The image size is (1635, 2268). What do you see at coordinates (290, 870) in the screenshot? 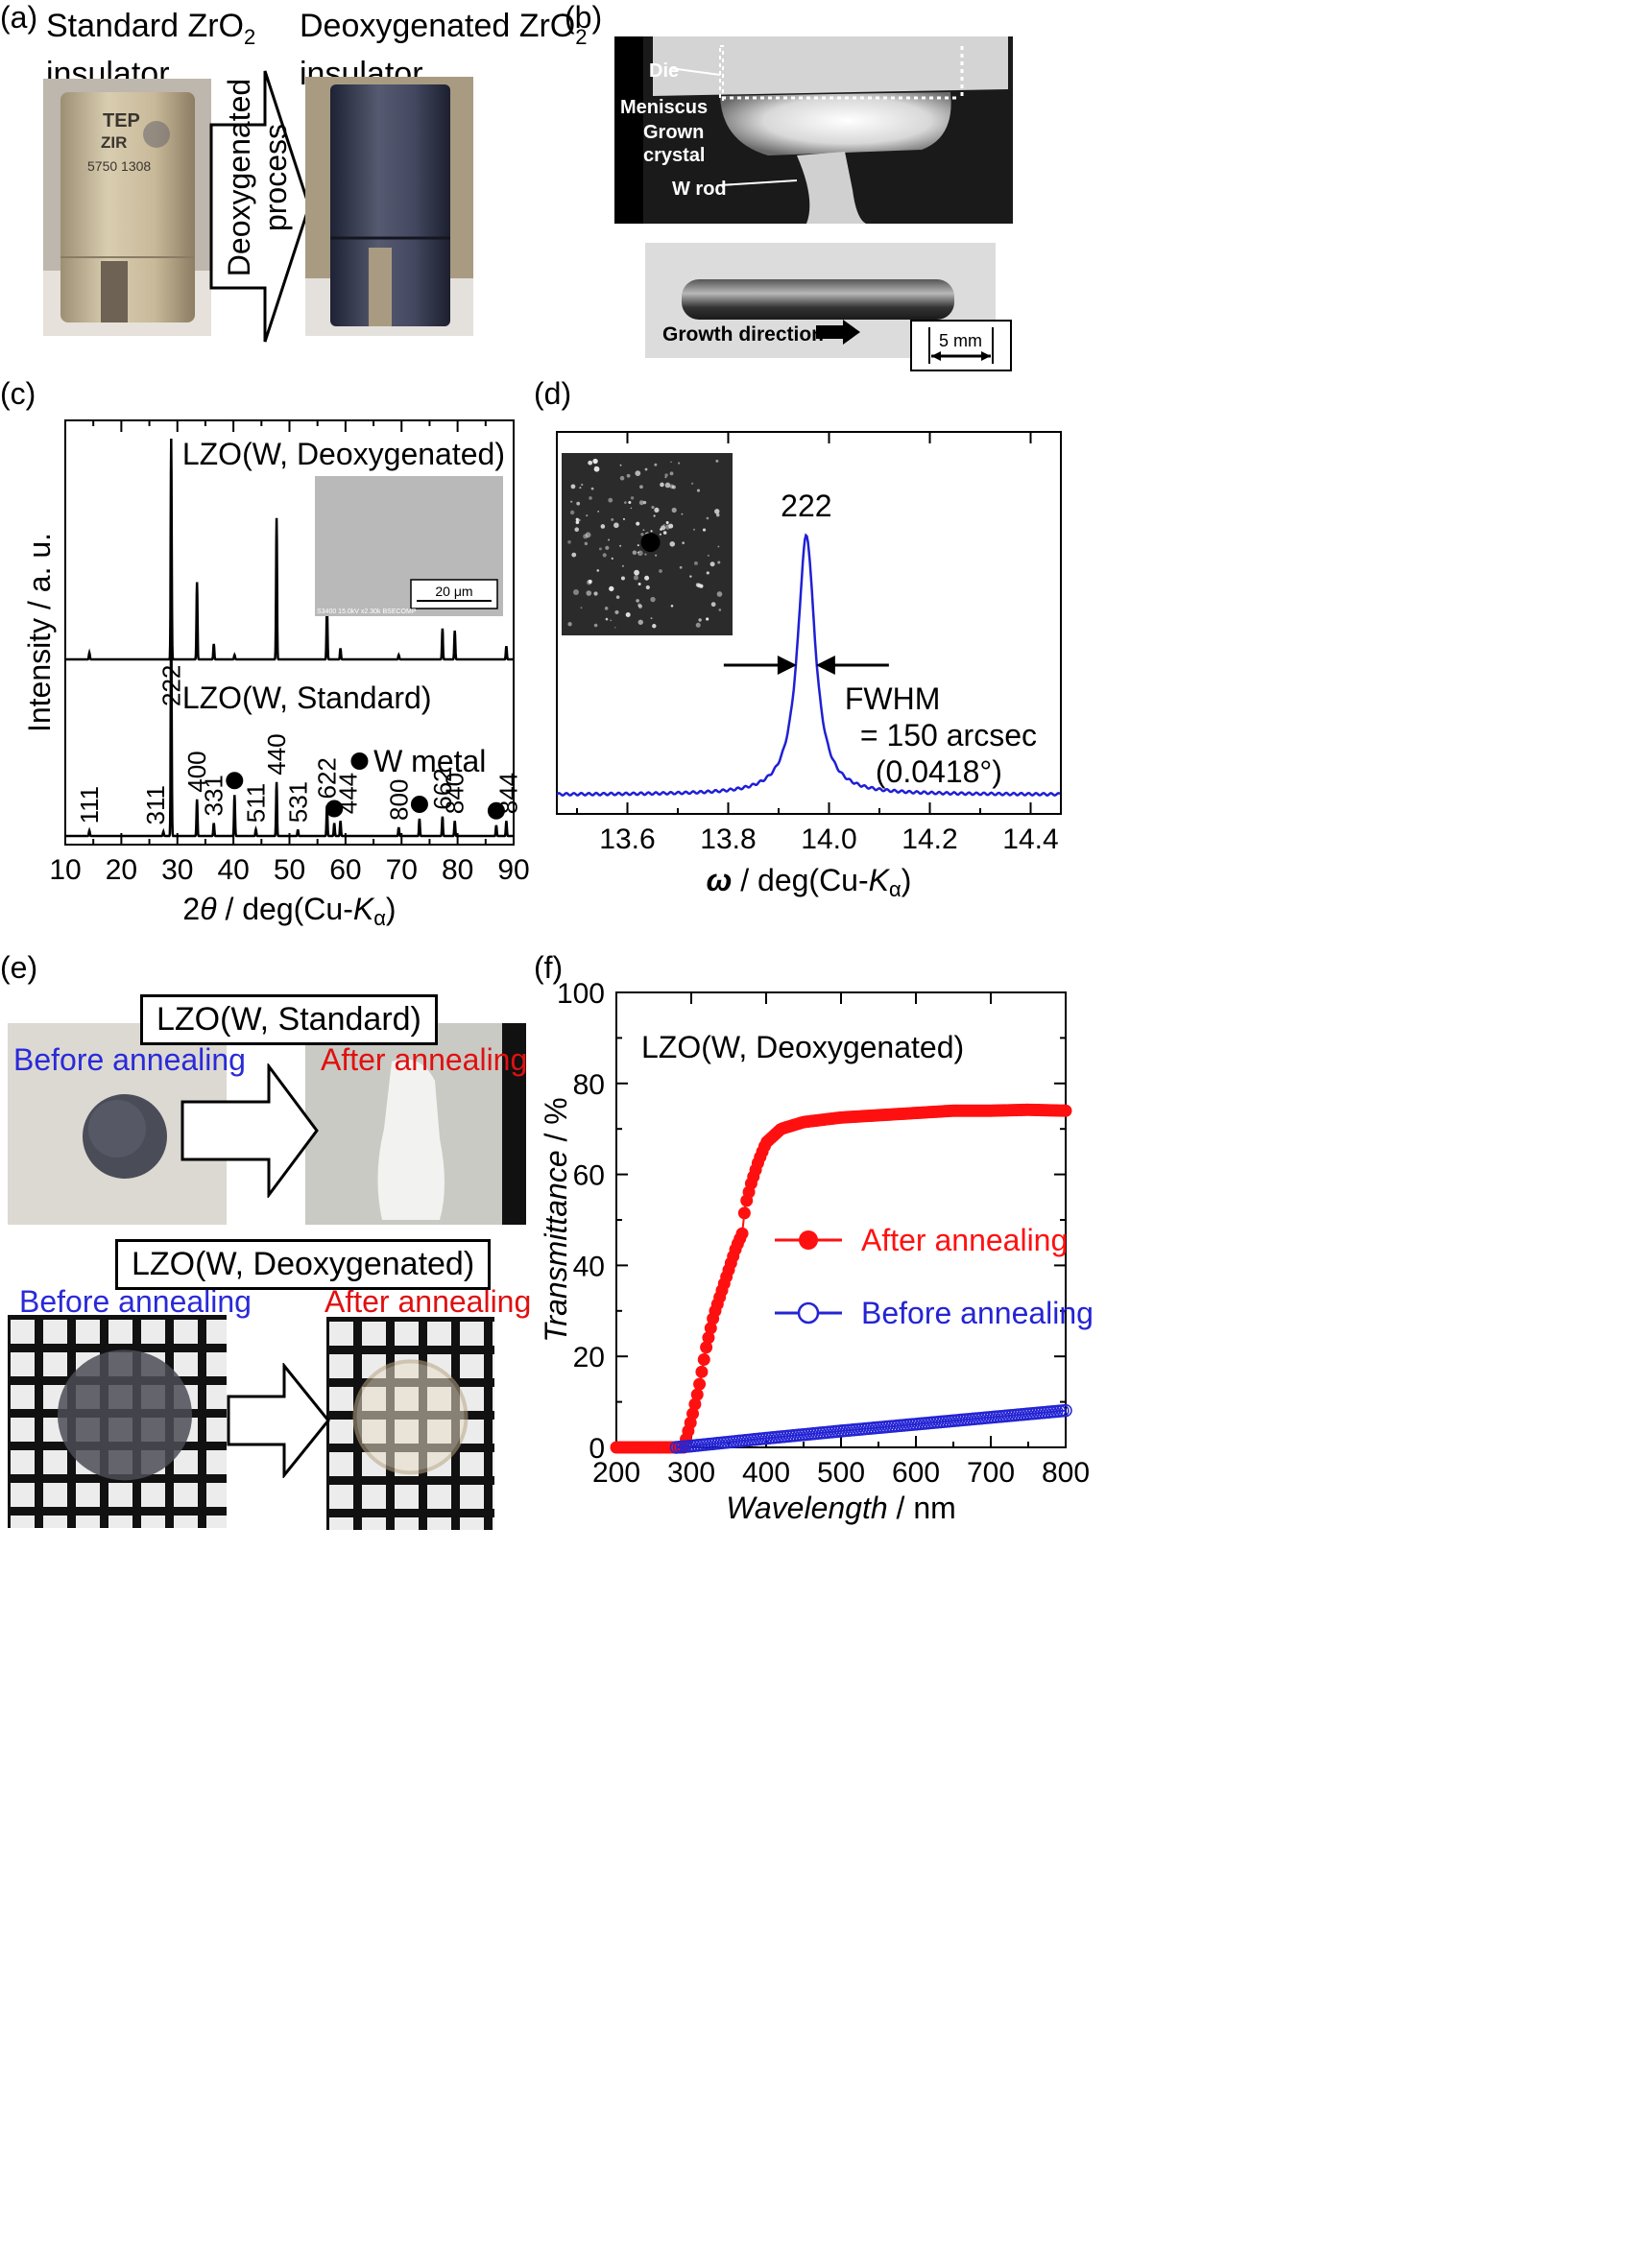
I see `x-tick-label: 50` at bounding box center [290, 870].